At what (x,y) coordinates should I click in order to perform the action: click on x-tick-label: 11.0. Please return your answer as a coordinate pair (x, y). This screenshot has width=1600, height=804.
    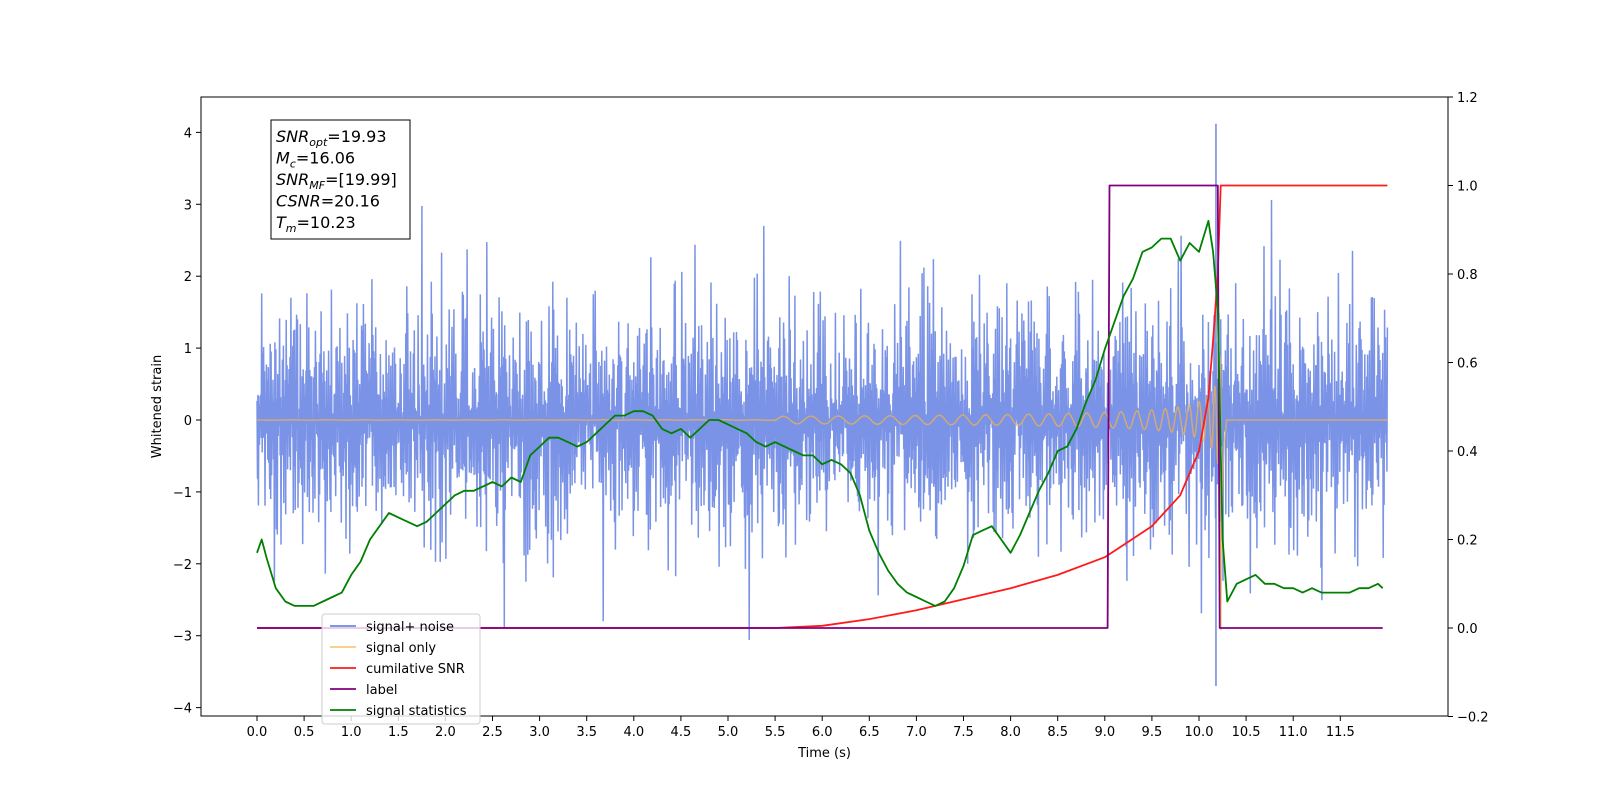
    Looking at the image, I should click on (1293, 732).